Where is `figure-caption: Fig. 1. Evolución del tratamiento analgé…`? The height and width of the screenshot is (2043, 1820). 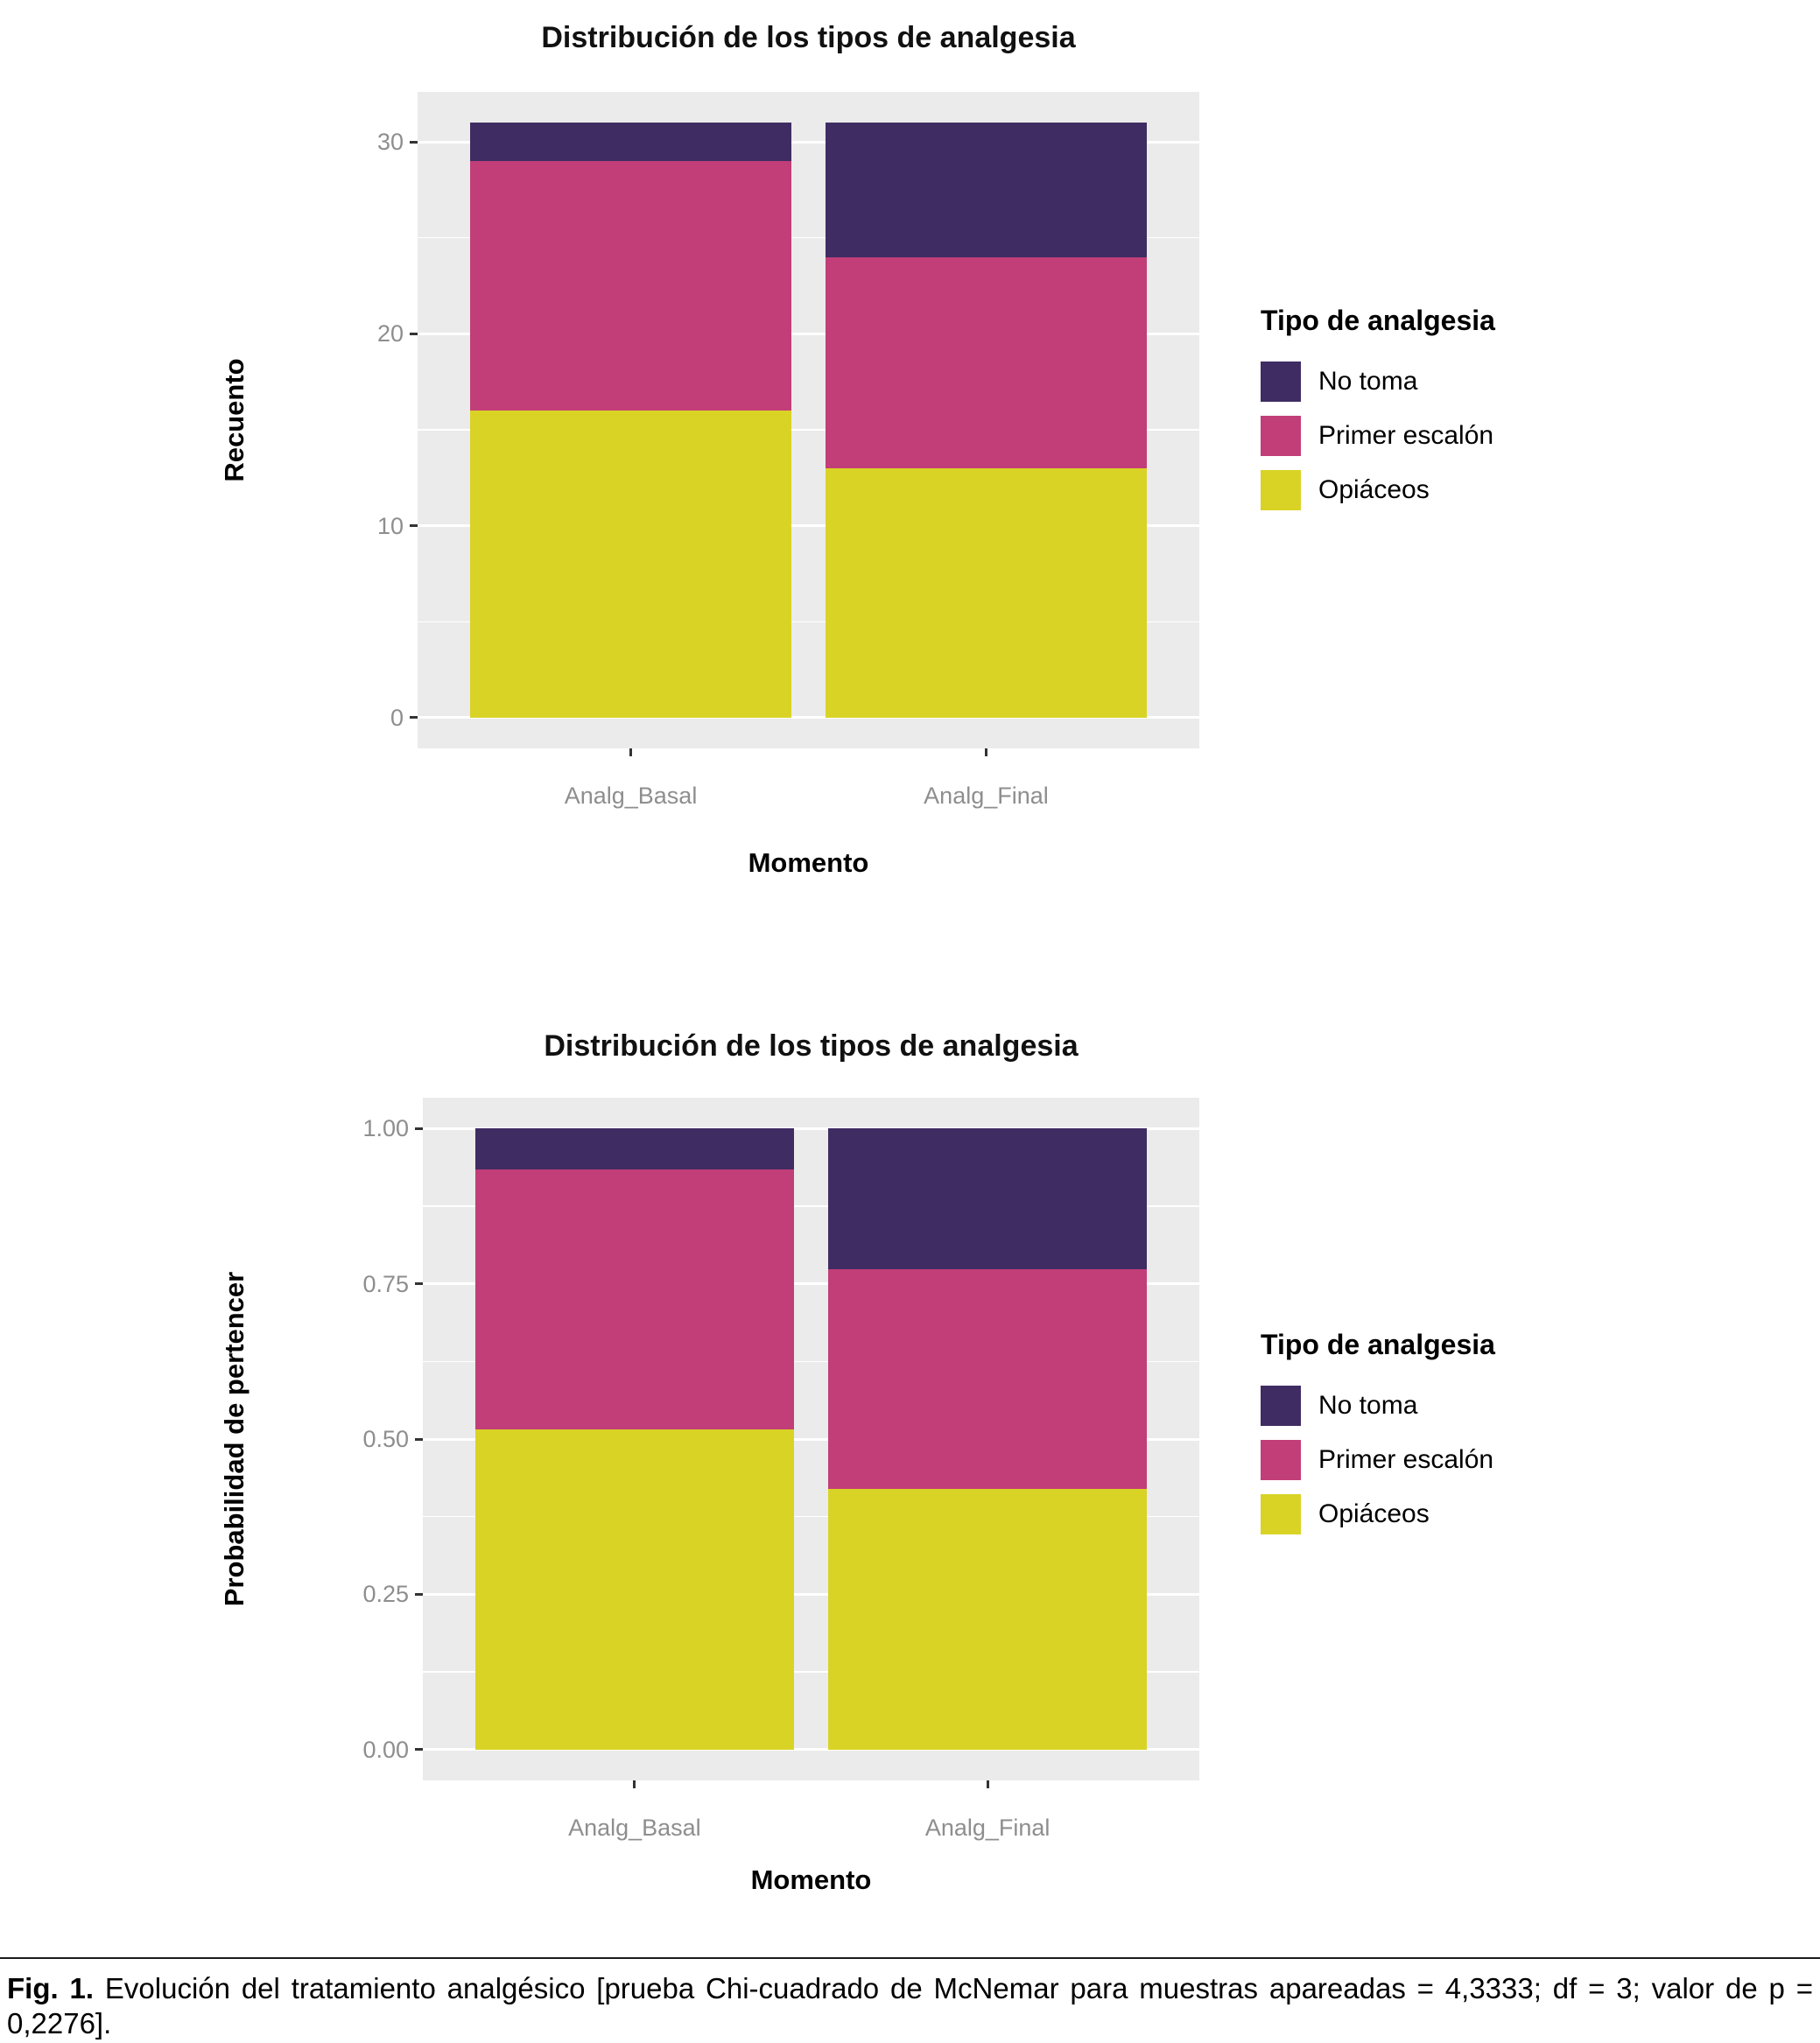
figure-caption: Fig. 1. Evolución del tratamiento analgé… is located at coordinates (910, 2006).